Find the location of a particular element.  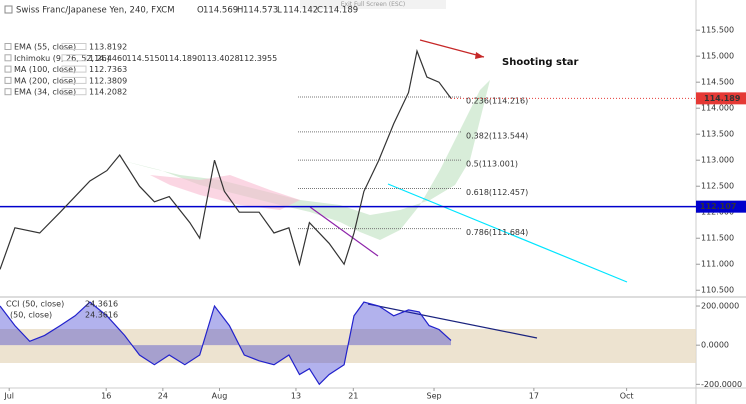

indicator-value: 113.8192 is located at coordinates (108, 47).